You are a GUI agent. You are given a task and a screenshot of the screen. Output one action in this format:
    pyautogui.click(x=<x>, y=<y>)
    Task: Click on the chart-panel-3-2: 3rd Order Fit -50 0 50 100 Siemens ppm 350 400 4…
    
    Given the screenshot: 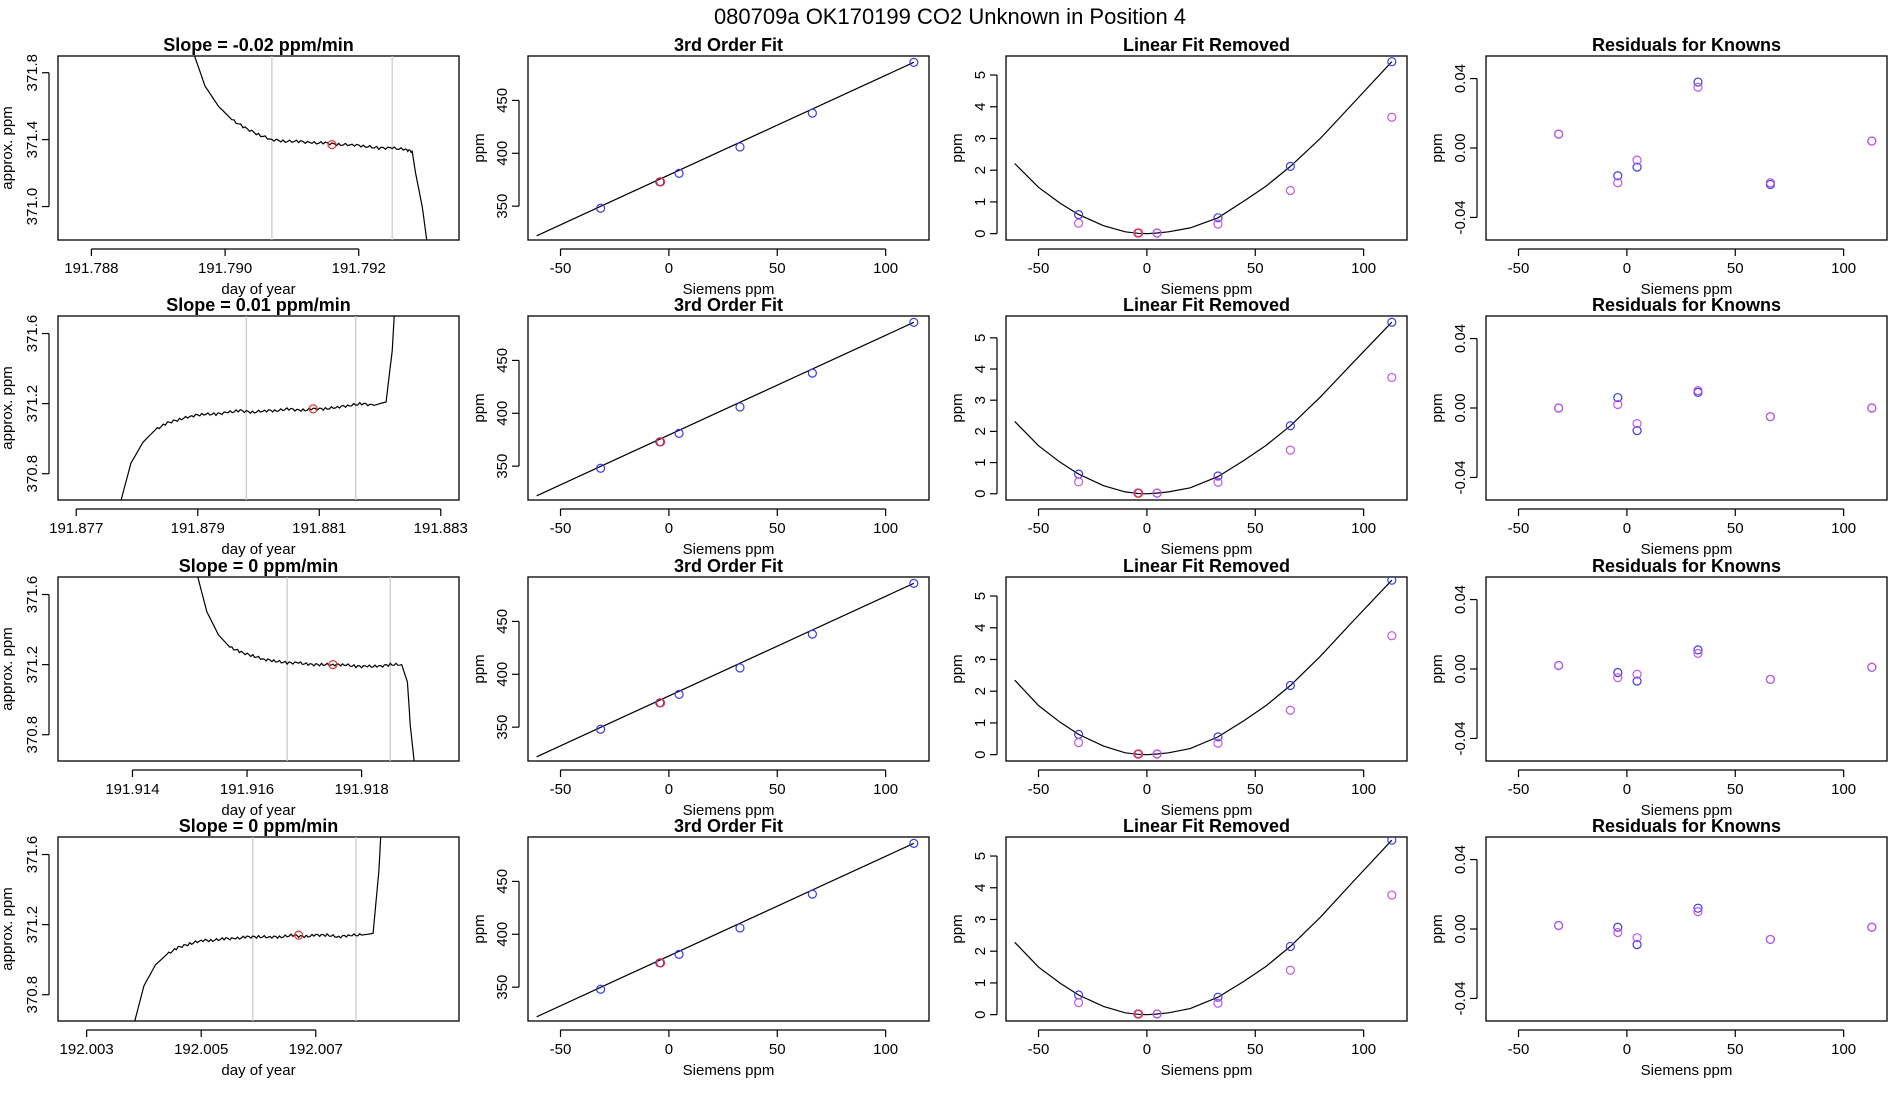 What is the action you would take?
    pyautogui.click(x=700, y=687)
    